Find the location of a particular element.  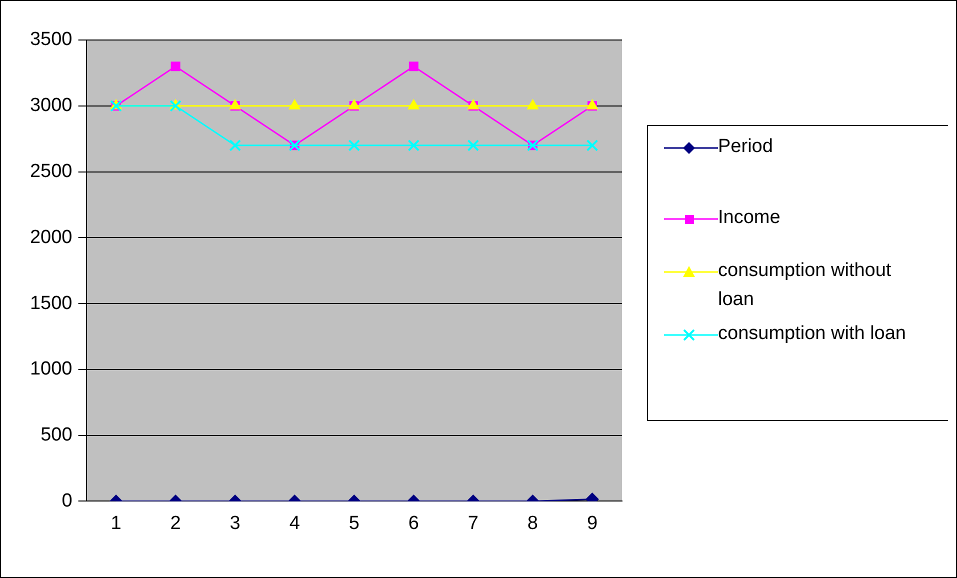

x-tick-label: 6 is located at coordinates (413, 523).